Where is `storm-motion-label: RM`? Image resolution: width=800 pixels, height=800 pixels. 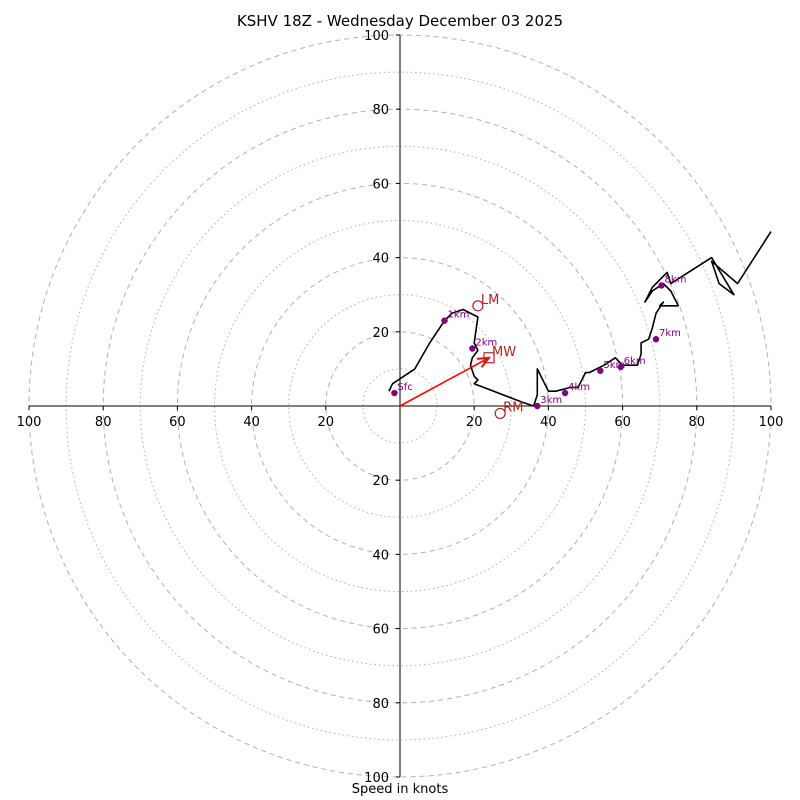
storm-motion-label: RM is located at coordinates (513, 407).